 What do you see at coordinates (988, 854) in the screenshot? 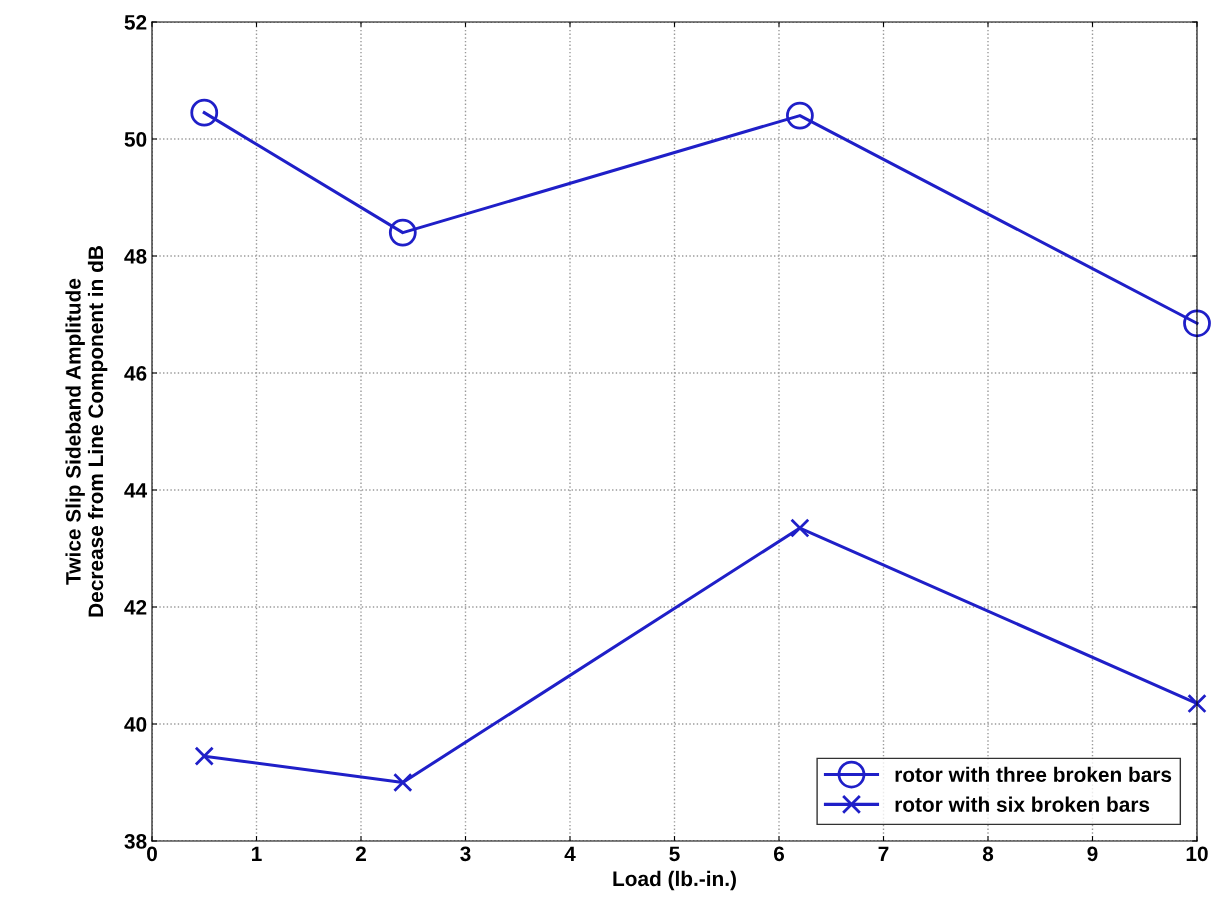
I see `x-tick-label: 8` at bounding box center [988, 854].